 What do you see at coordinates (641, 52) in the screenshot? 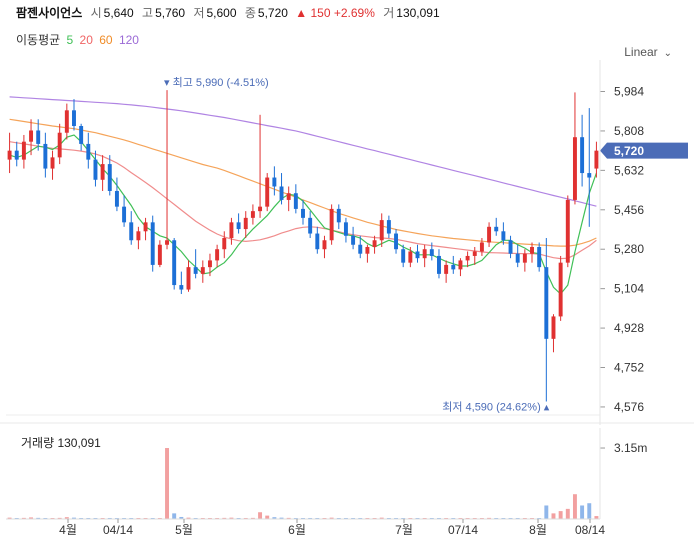
I see `scale-toggle-label: Linear` at bounding box center [641, 52].